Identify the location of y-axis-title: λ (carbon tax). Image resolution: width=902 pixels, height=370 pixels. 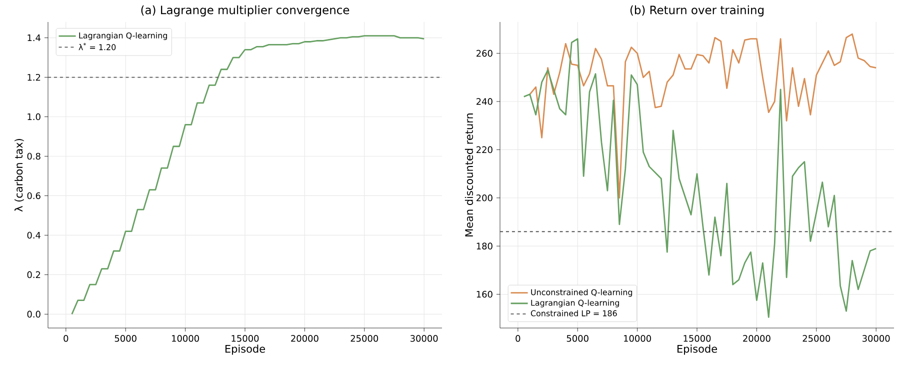
(19, 175).